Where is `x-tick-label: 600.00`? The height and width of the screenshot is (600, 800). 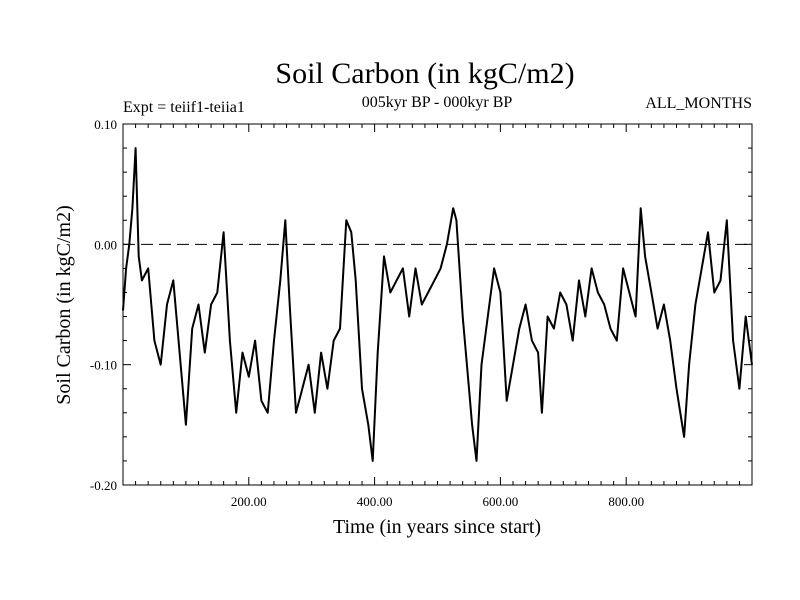 x-tick-label: 600.00 is located at coordinates (501, 501).